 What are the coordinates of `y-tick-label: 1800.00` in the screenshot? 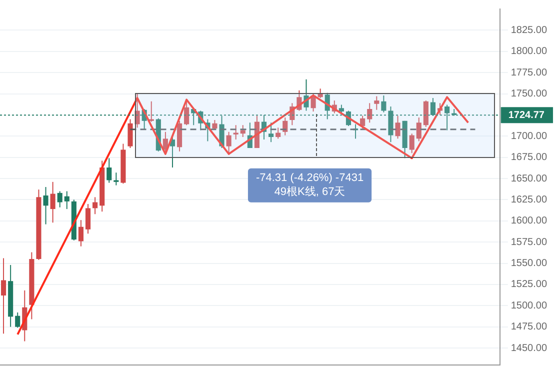 It's located at (529, 52).